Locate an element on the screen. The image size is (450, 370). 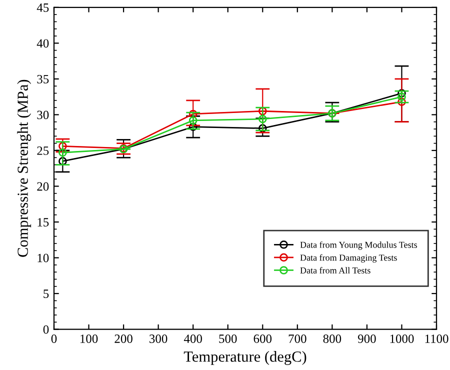
x-tick-label: 600 is located at coordinates (263, 338).